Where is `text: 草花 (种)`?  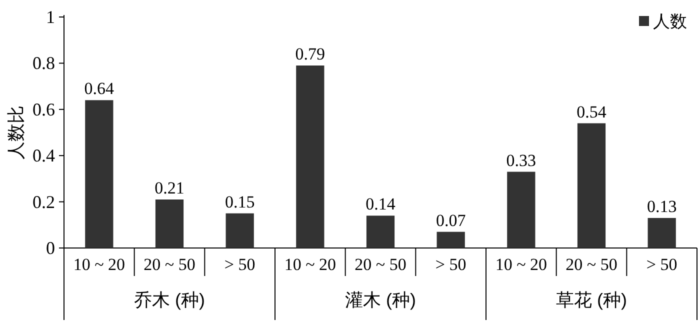 text: 草花 (种) is located at coordinates (591, 300).